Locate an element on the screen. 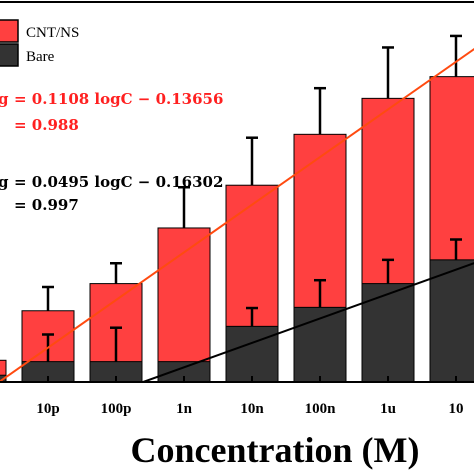  x-tick-label-10n: 10n is located at coordinates (252, 409).